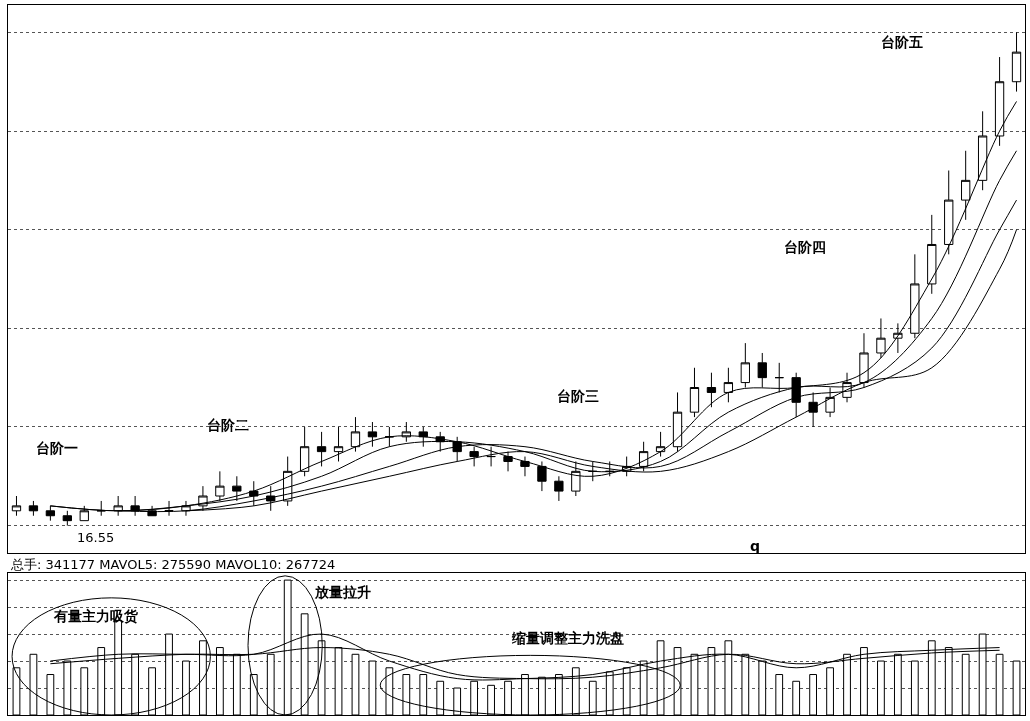  I want to click on annotation: 放量拉升, so click(342, 592).